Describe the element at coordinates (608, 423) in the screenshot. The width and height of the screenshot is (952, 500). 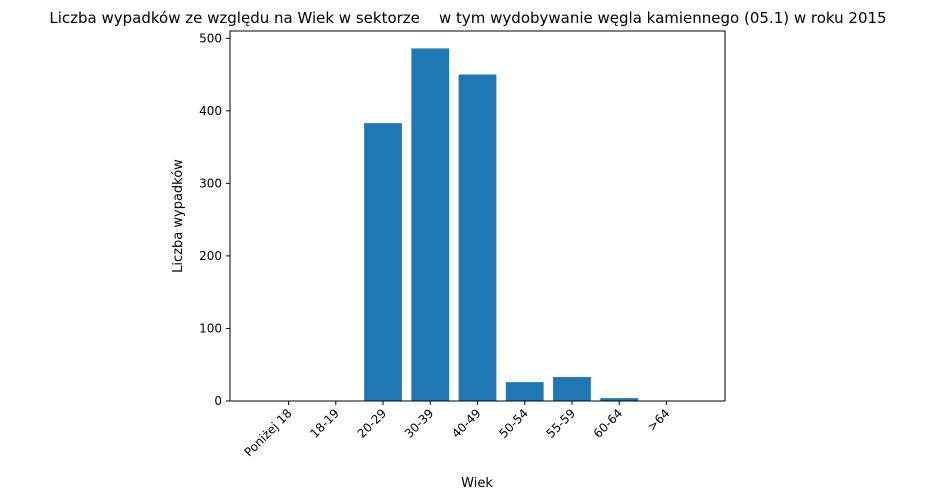
I see `x-tick-label: 60-64` at that location.